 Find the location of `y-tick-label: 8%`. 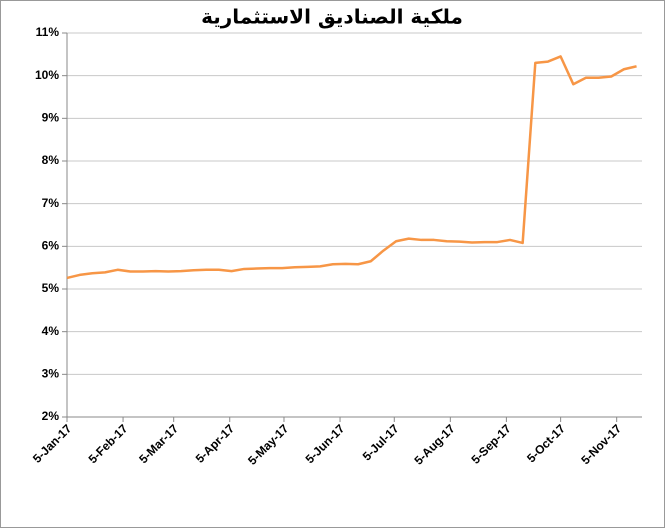

y-tick-label: 8% is located at coordinates (51, 160).